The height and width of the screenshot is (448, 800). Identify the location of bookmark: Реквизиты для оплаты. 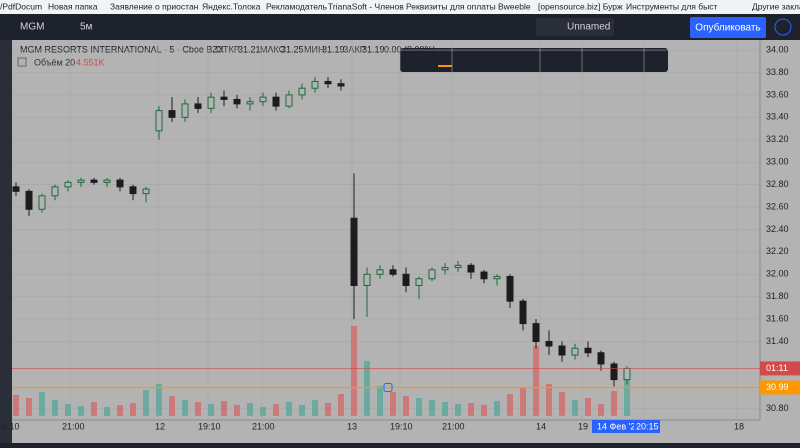
(451, 6).